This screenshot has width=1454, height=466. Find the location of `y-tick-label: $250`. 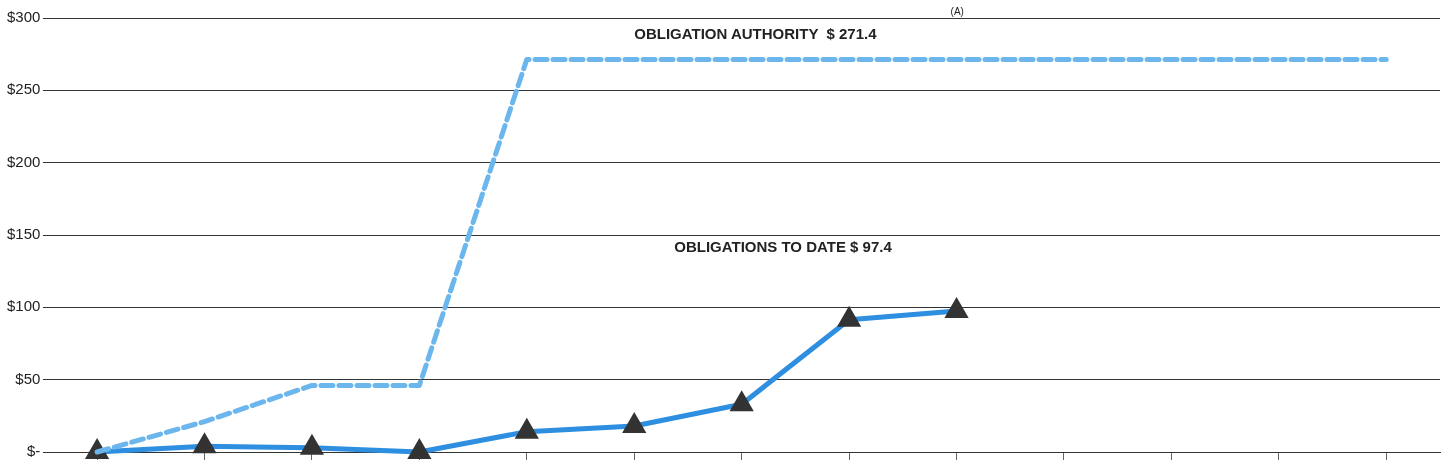

y-tick-label: $250 is located at coordinates (23, 89).